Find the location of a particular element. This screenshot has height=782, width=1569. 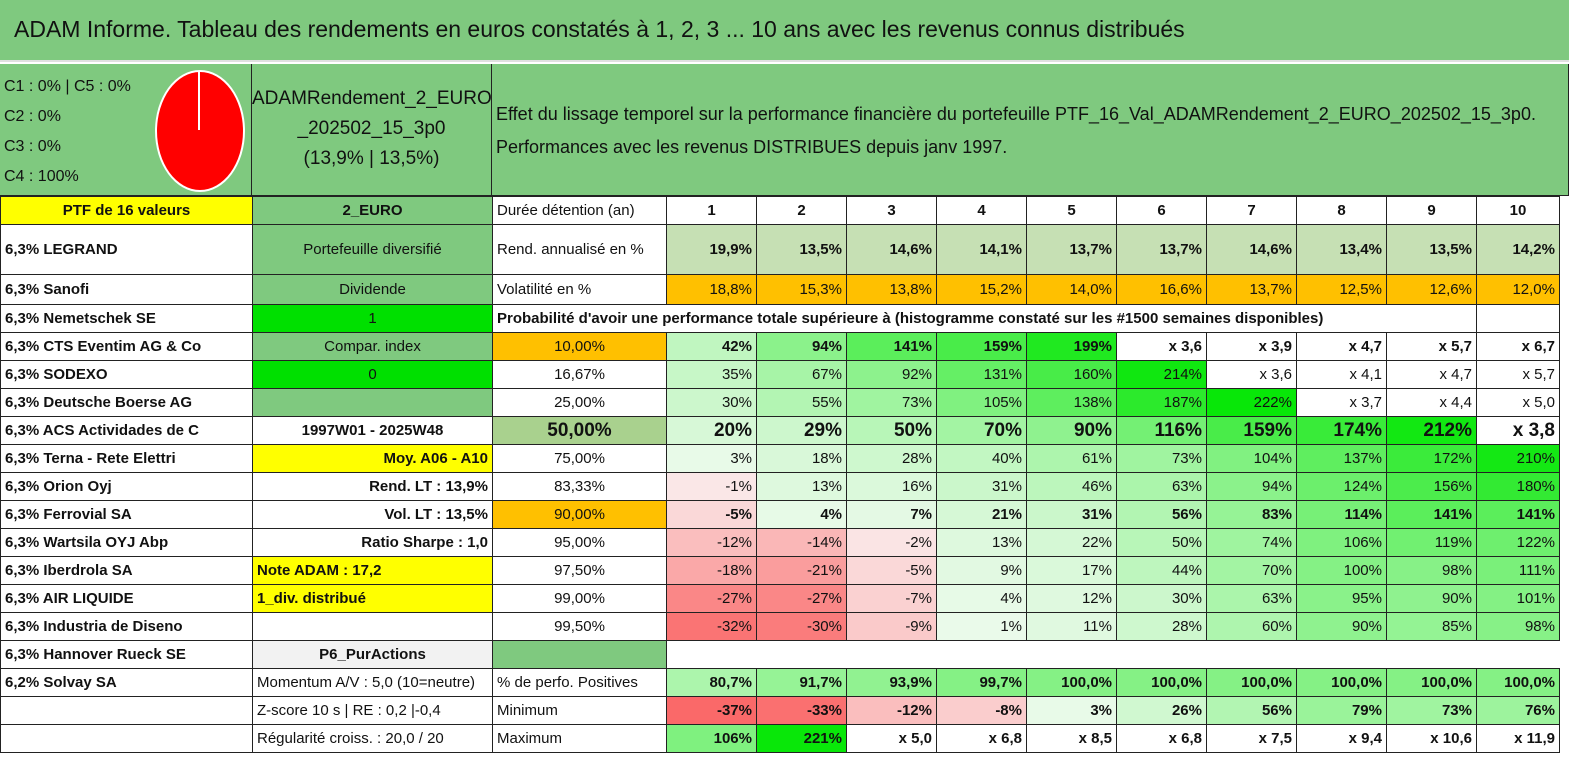

stock-row-11: 6,3% Wartsila OYJ Abp is located at coordinates (126, 542).